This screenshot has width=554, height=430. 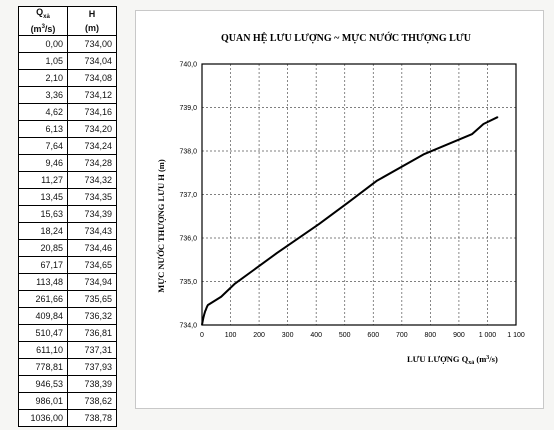 What do you see at coordinates (43, 349) in the screenshot?
I see `cell-discharge: 611,10` at bounding box center [43, 349].